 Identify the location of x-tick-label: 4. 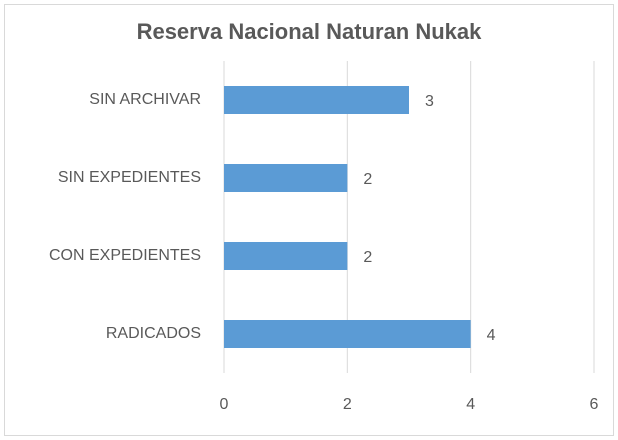
(470, 404).